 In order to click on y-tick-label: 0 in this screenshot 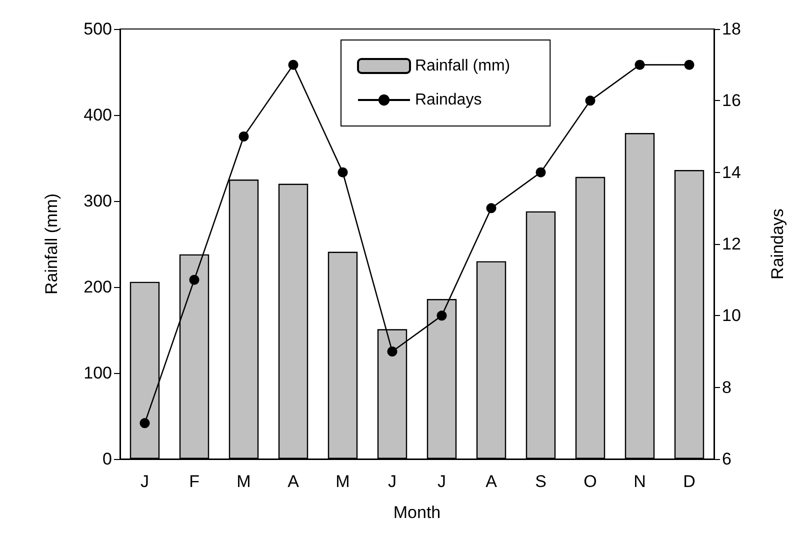, I will do `click(107, 459)`.